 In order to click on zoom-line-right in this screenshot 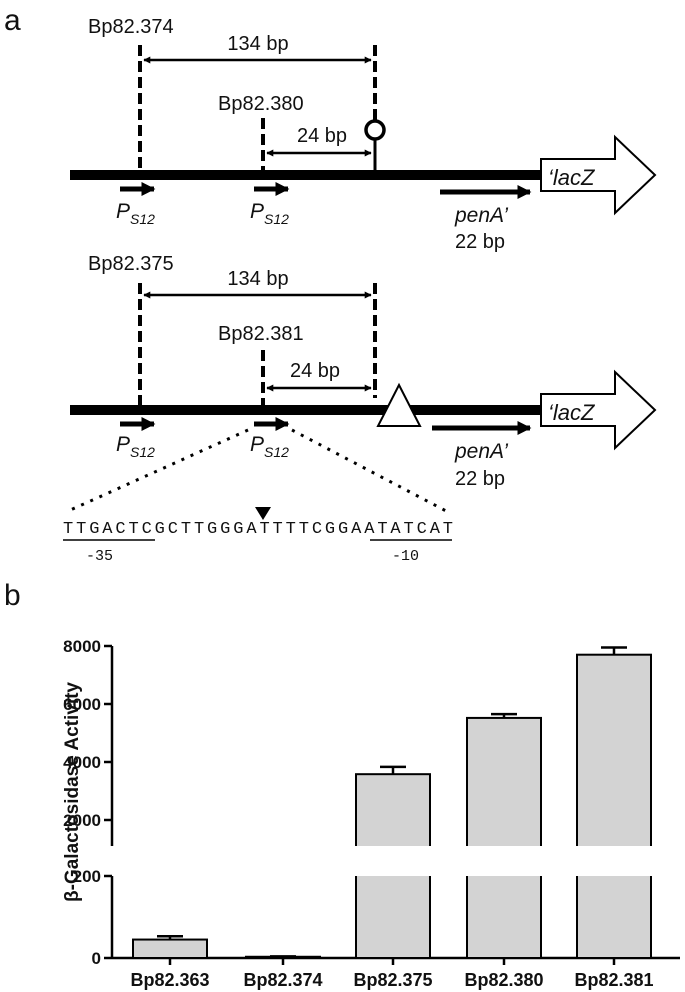, I will do `click(370, 471)`.